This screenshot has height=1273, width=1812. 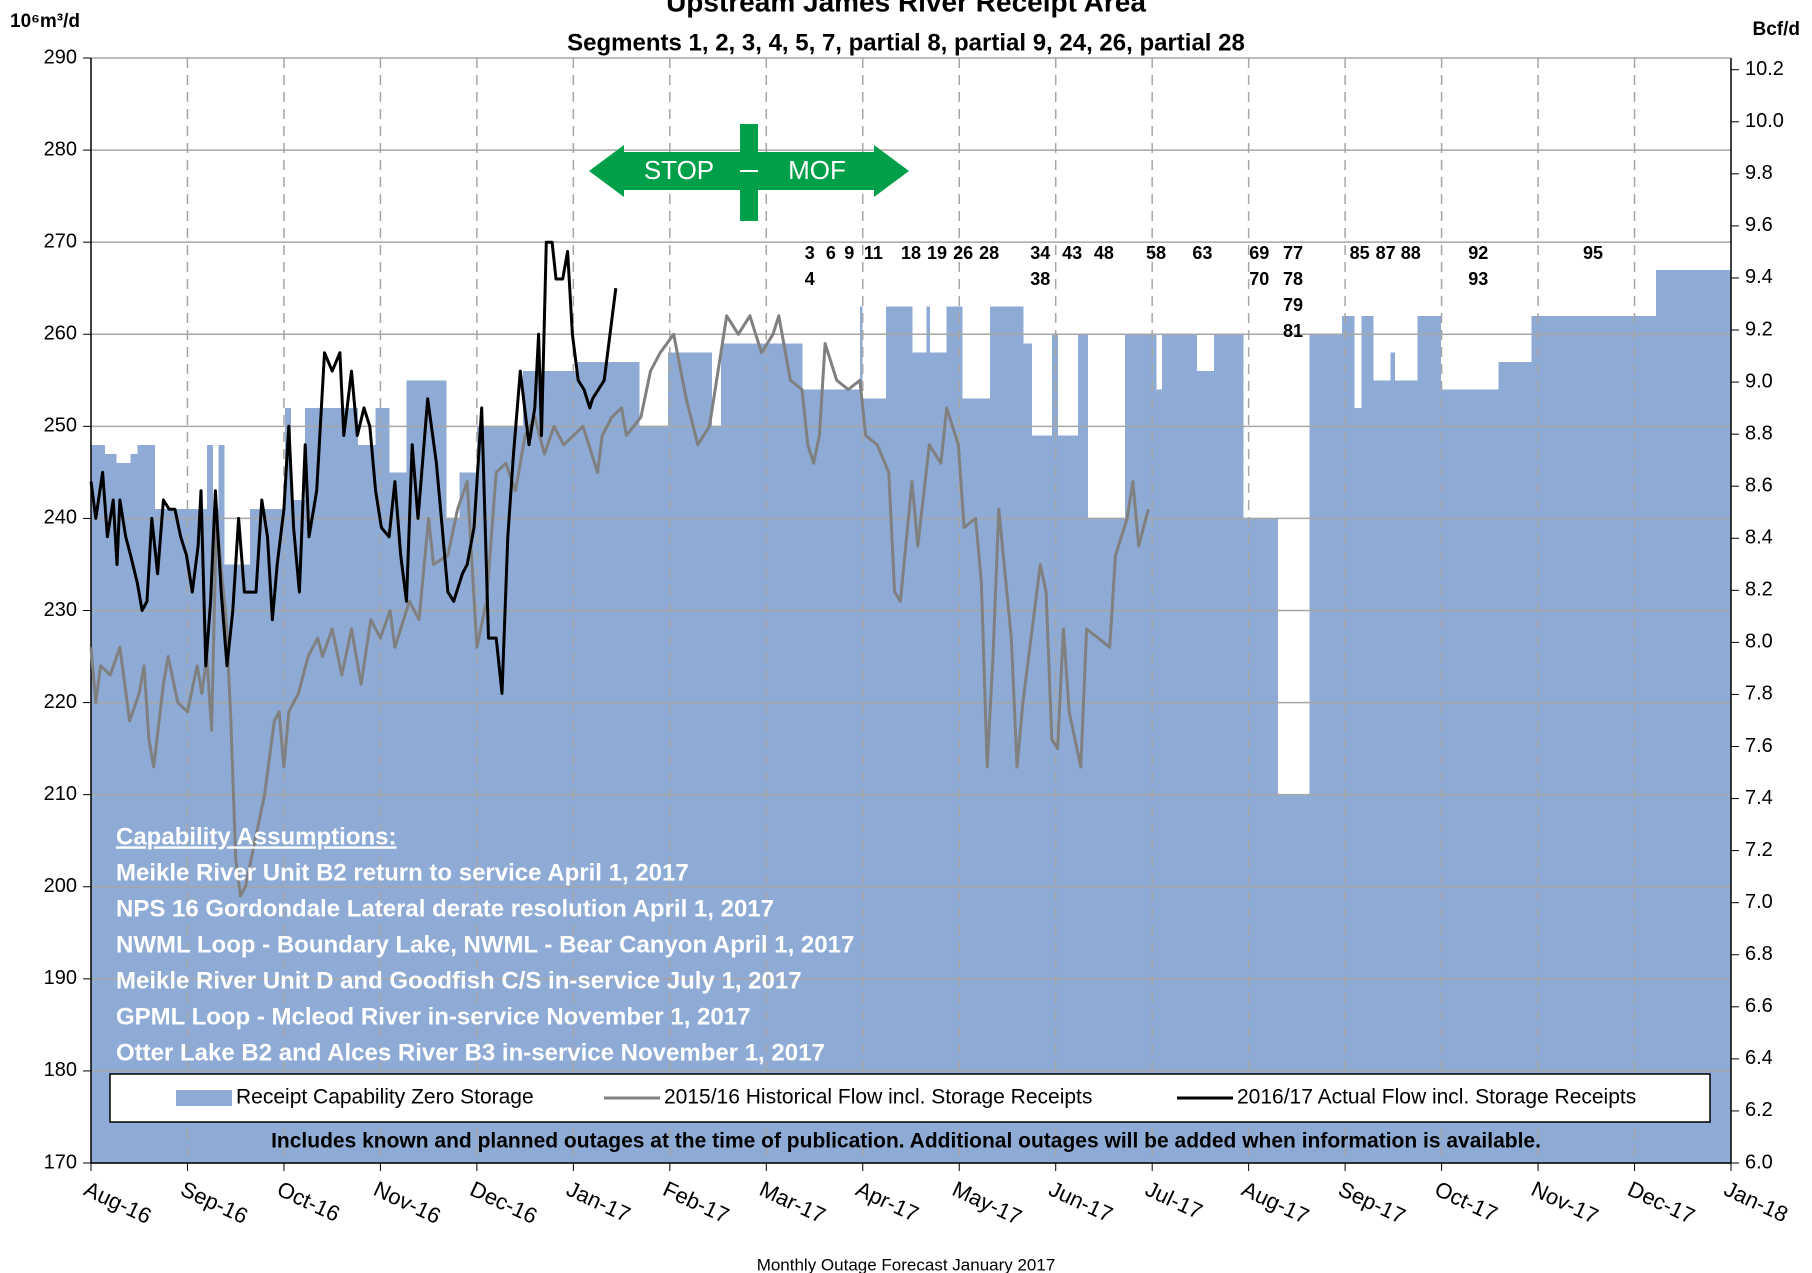 I want to click on outage-label: 26, so click(x=963, y=253).